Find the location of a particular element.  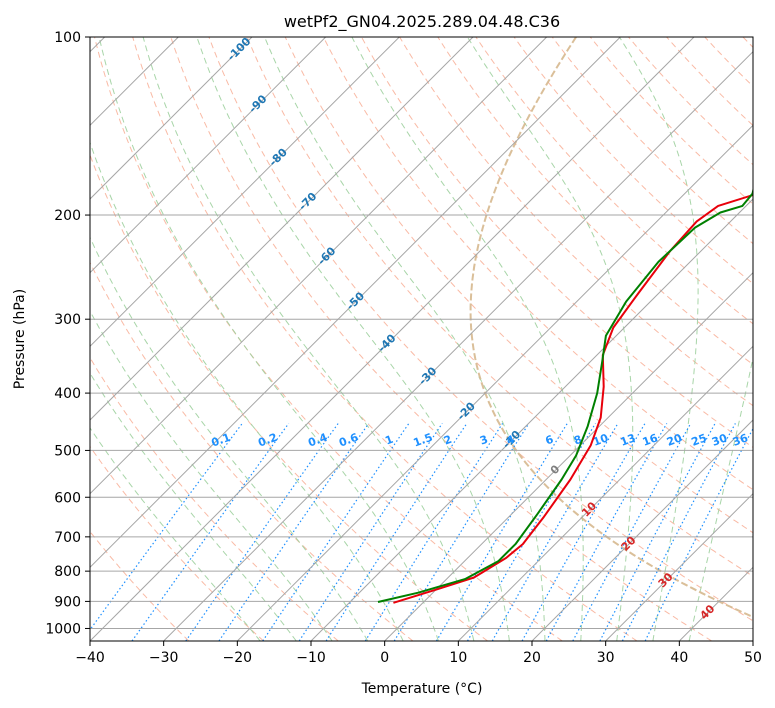

x-tick-label: −30 is located at coordinates (164, 658).